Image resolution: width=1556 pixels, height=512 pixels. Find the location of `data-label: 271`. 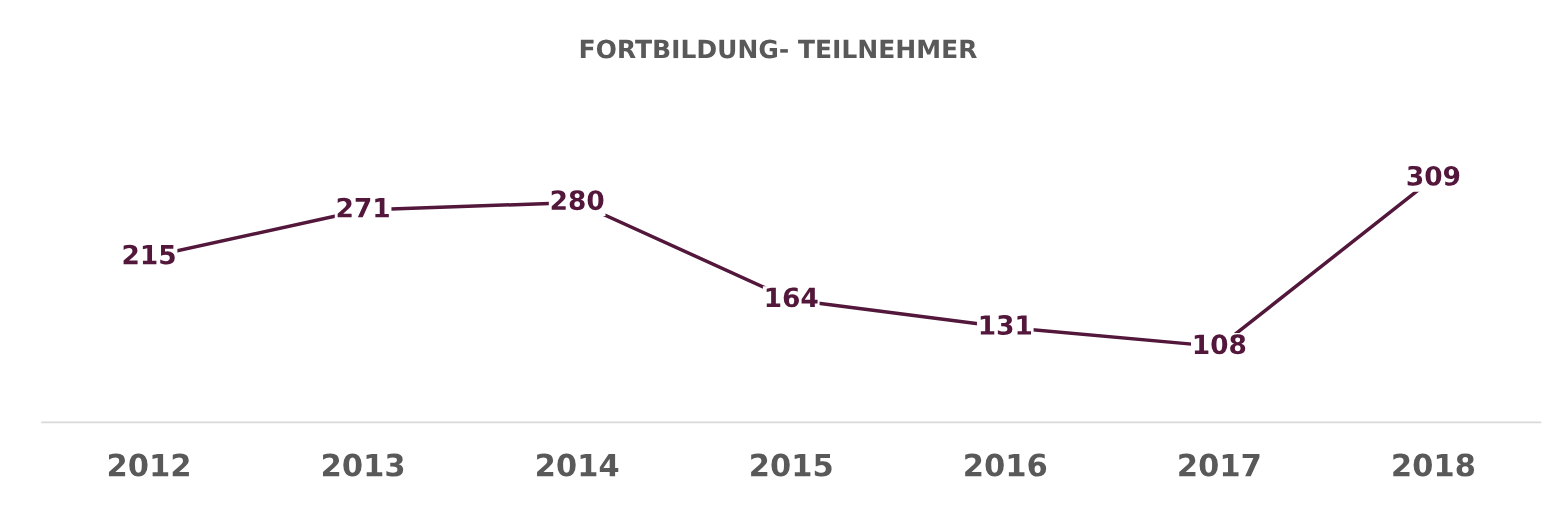

data-label: 271 is located at coordinates (363, 207).